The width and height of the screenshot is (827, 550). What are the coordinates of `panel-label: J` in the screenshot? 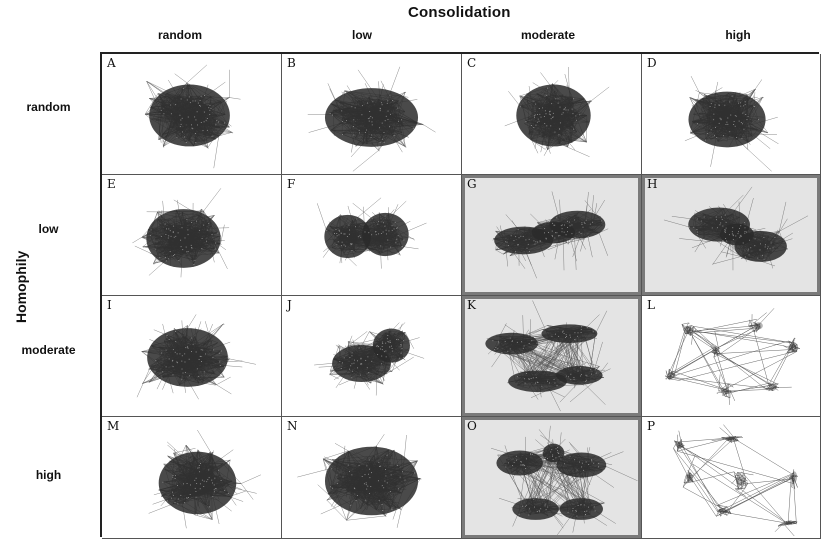 It's located at (289, 305).